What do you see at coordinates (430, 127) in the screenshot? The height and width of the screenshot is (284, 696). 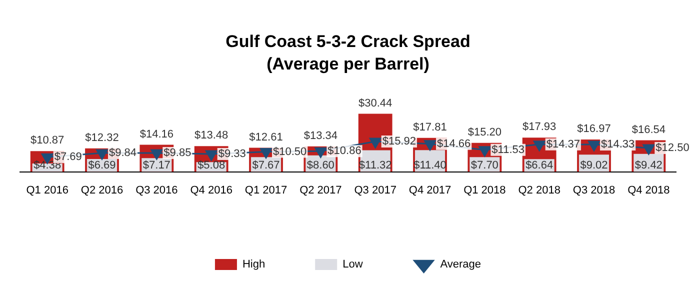 I see `data-label: $17.81` at bounding box center [430, 127].